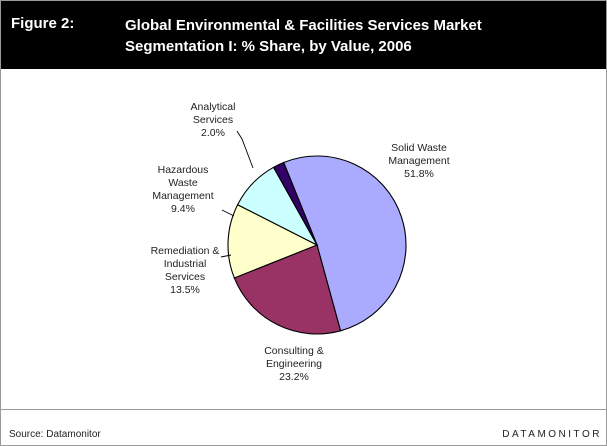 Image resolution: width=607 pixels, height=446 pixels. I want to click on data-label-line: Analytical, so click(213, 107).